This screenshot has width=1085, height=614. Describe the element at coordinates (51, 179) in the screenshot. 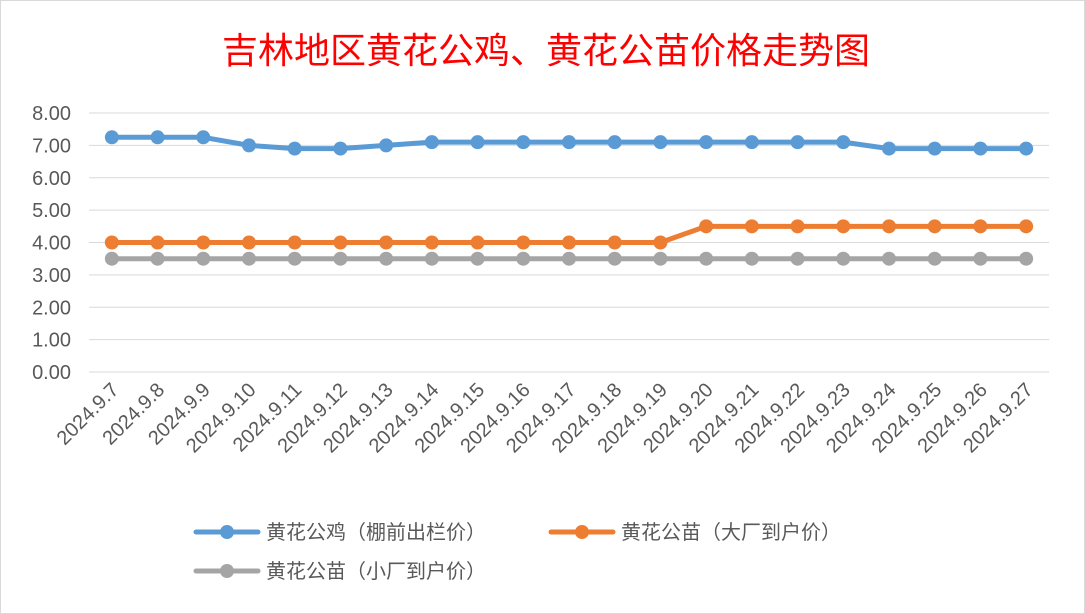

I see `y-tick-label: 6.00` at that location.